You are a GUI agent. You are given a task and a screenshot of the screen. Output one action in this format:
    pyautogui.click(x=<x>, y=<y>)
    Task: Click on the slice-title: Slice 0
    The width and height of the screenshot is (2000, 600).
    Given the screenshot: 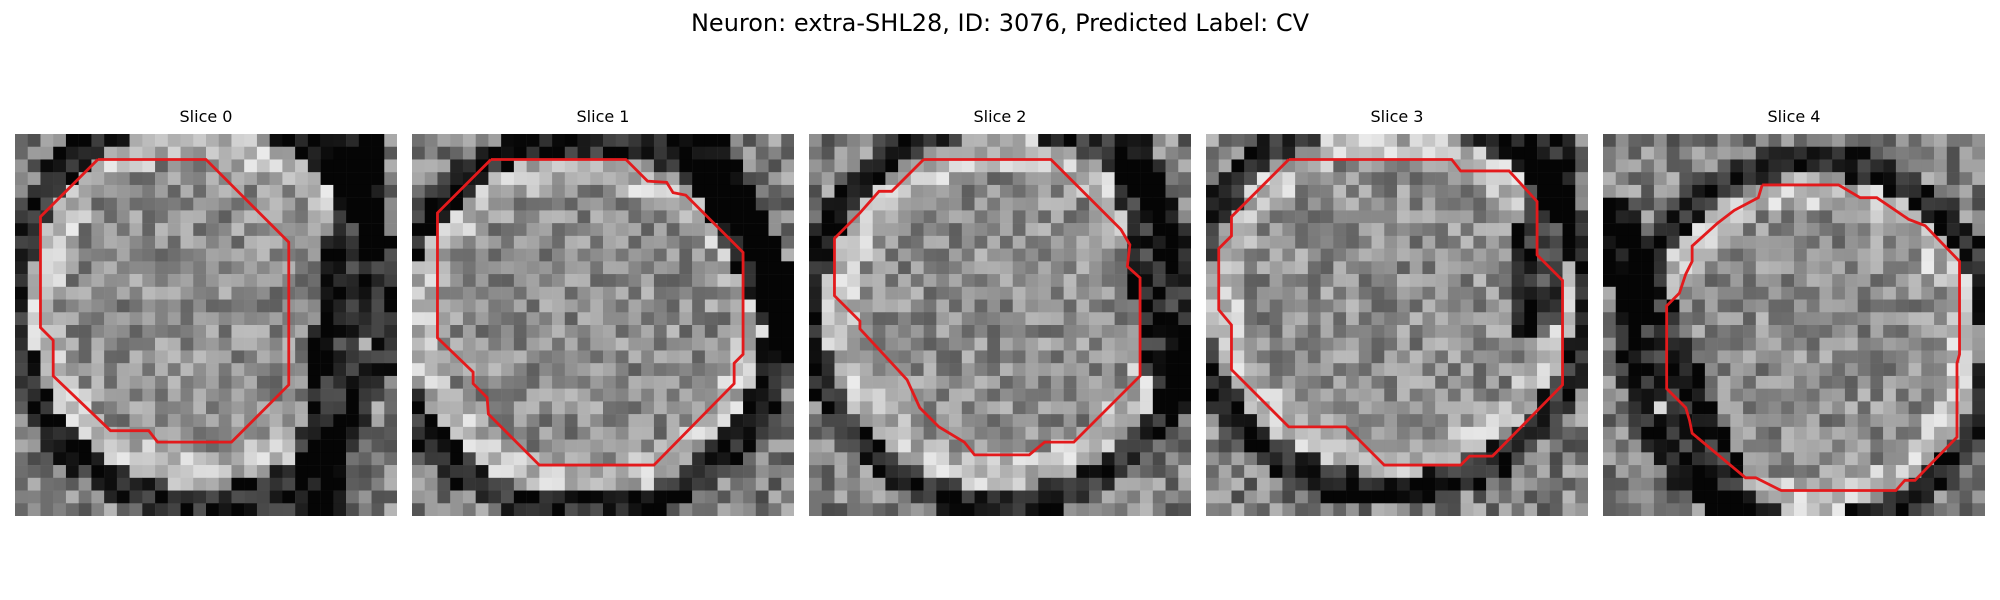 What is the action you would take?
    pyautogui.click(x=206, y=116)
    